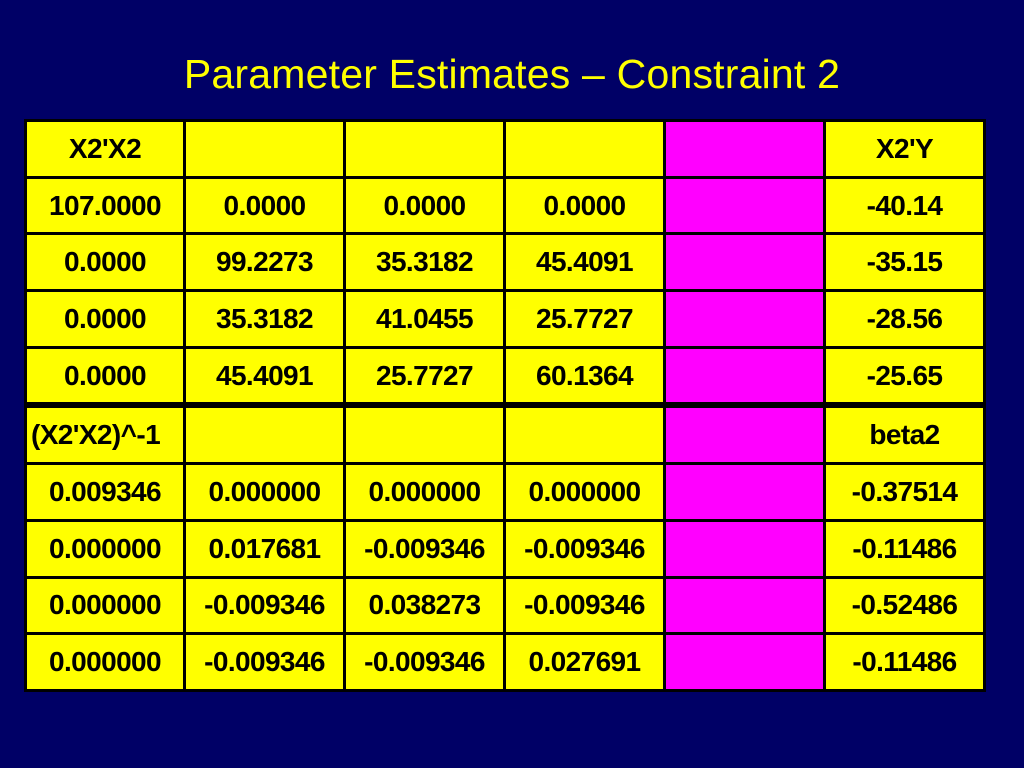 This screenshot has width=1024, height=768. I want to click on matrix-cell: 0.017681, so click(264, 548).